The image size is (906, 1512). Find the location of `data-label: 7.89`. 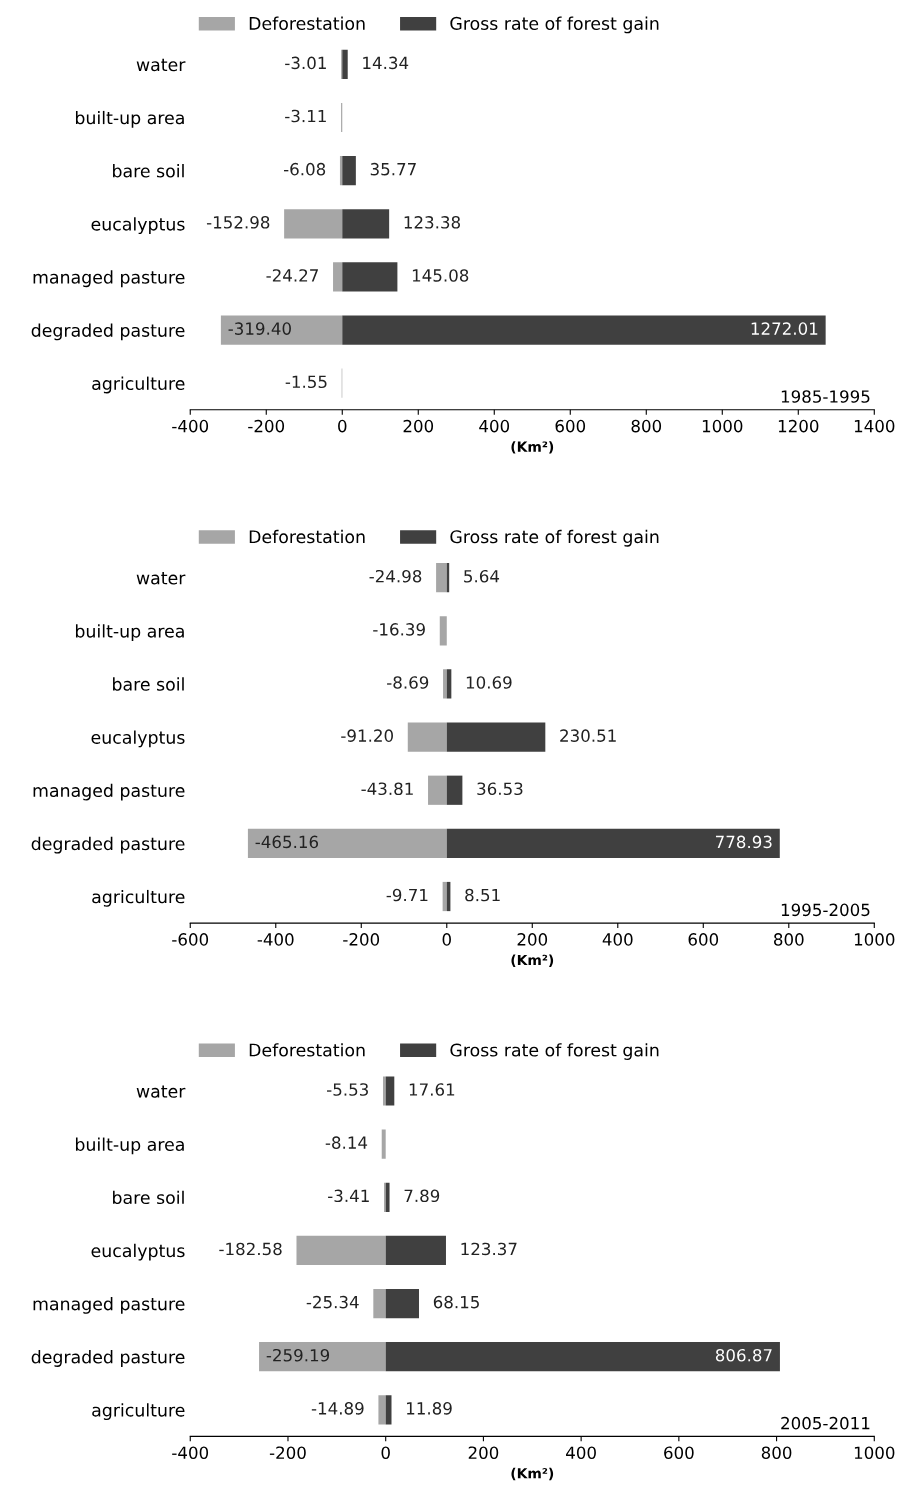

data-label: 7.89 is located at coordinates (422, 1196).